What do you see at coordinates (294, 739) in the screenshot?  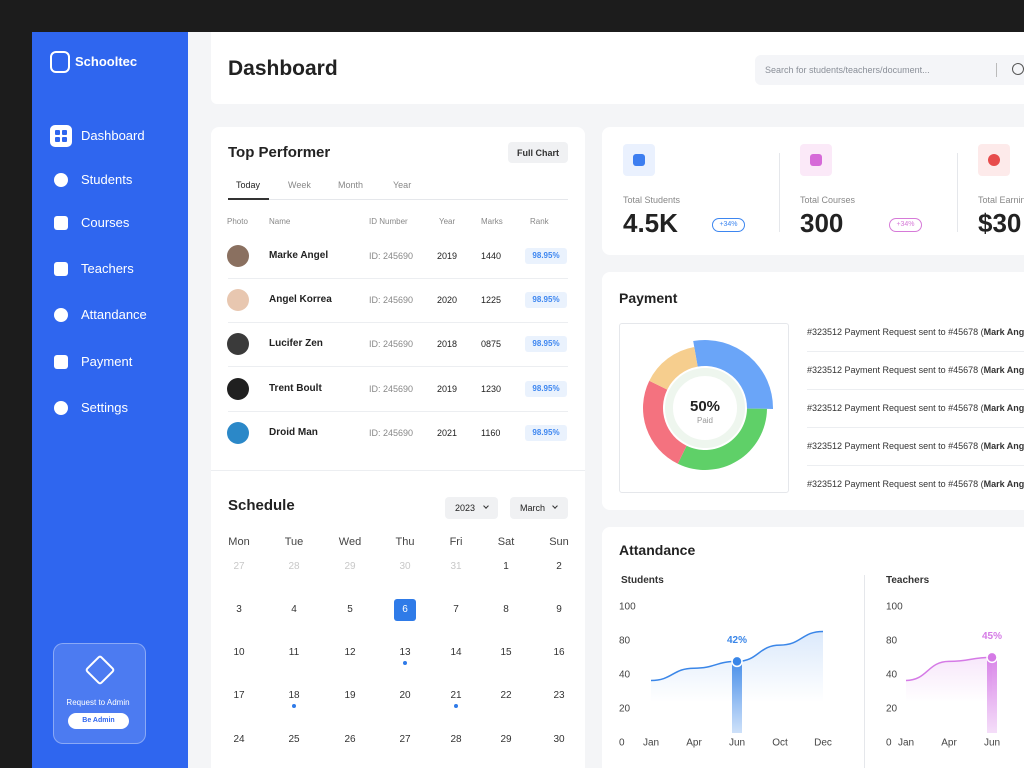 I see `calendar-day: 25` at bounding box center [294, 739].